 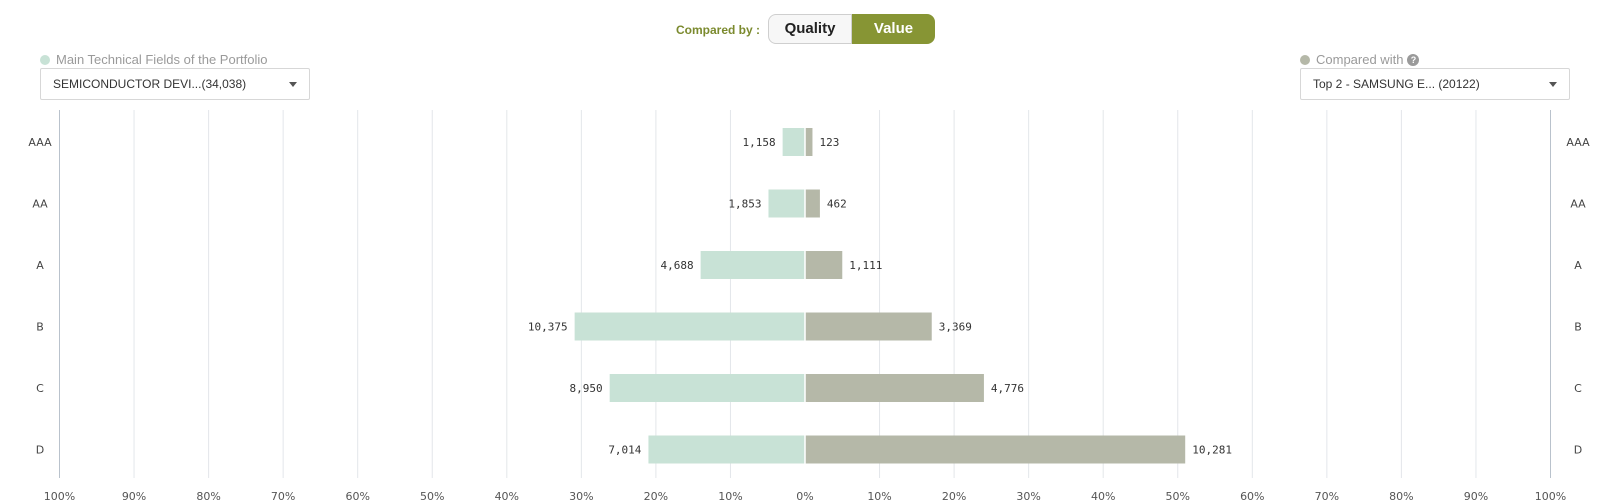 I want to click on data-label-left: 10,375, so click(x=548, y=327).